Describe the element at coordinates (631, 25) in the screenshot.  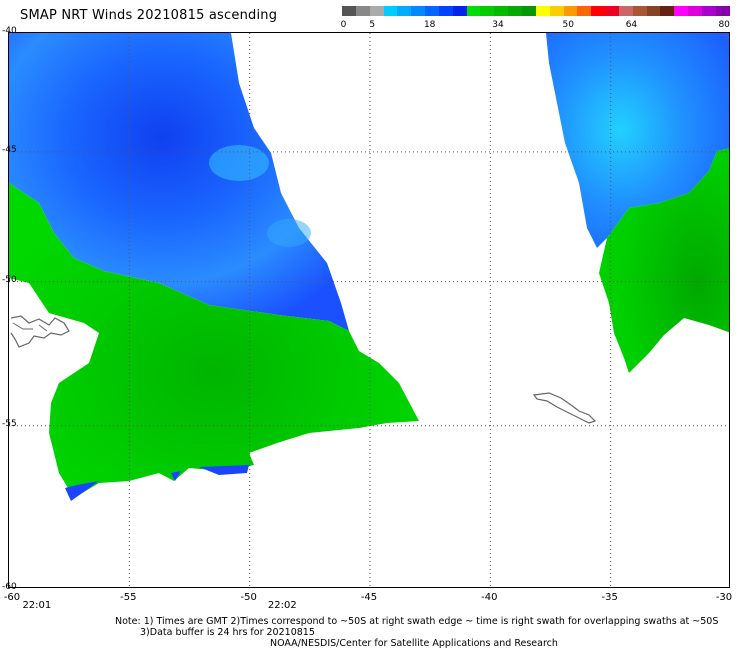
I see `colorbar-label: 64` at that location.